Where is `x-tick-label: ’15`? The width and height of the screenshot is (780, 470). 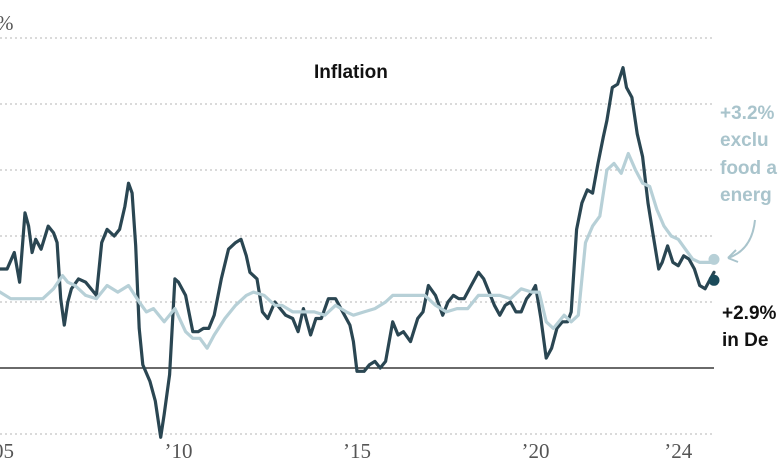 x-tick-label: ’15 is located at coordinates (357, 451).